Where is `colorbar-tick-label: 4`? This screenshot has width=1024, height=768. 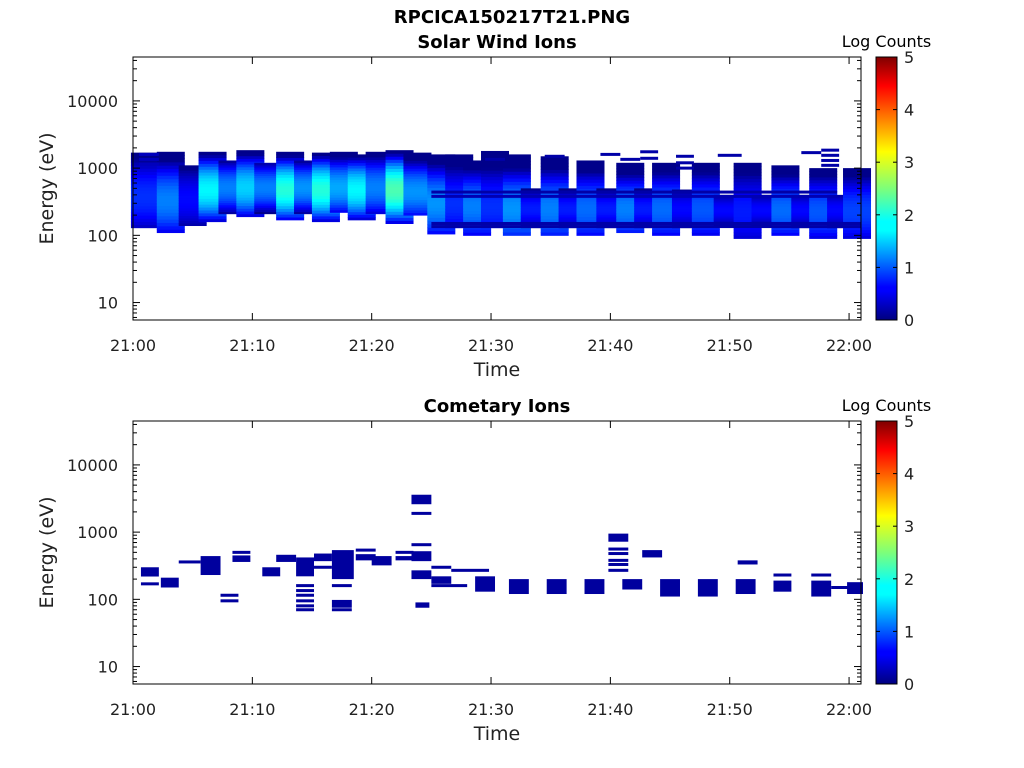
colorbar-tick-label: 4 is located at coordinates (909, 474).